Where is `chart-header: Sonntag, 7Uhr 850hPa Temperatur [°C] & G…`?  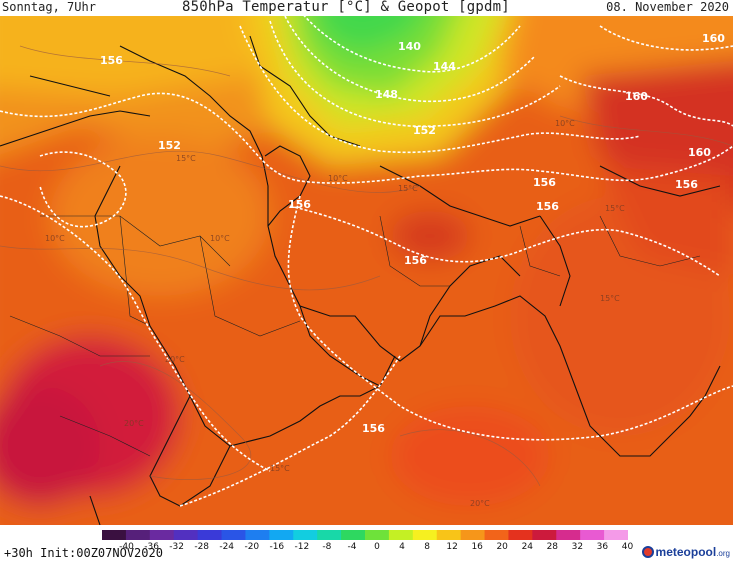 chart-header: Sonntag, 7Uhr 850hPa Temperatur [°C] & G… is located at coordinates (366, 8).